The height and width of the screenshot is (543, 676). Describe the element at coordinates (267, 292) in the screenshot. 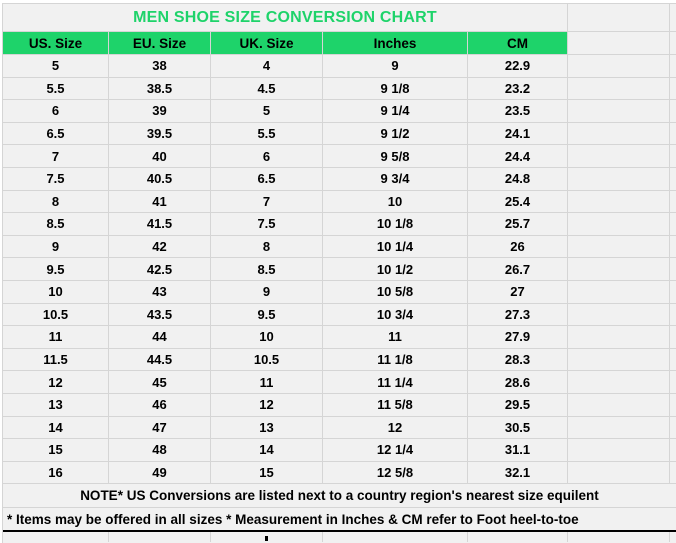

I see `cell-uk-size: 9` at that location.